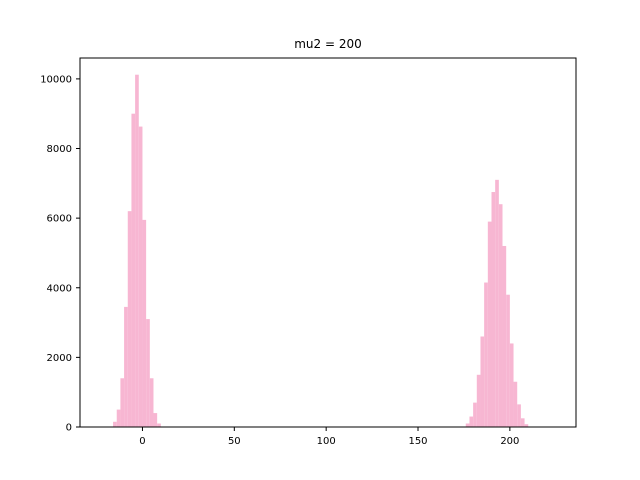  I want to click on x-tick-label: 0, so click(142, 441).